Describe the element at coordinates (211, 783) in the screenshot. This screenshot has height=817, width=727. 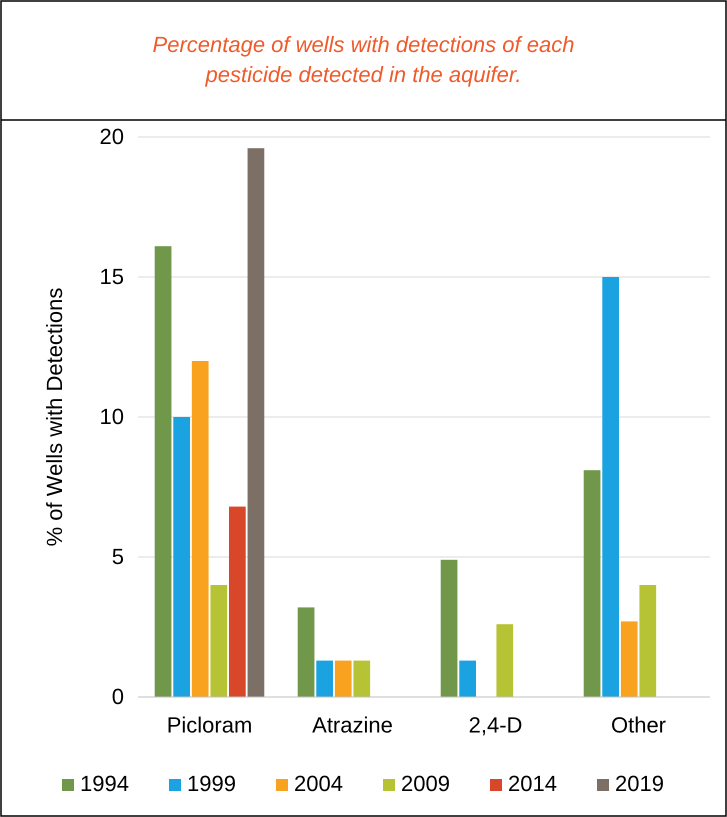
I see `legend-label: 1999` at that location.